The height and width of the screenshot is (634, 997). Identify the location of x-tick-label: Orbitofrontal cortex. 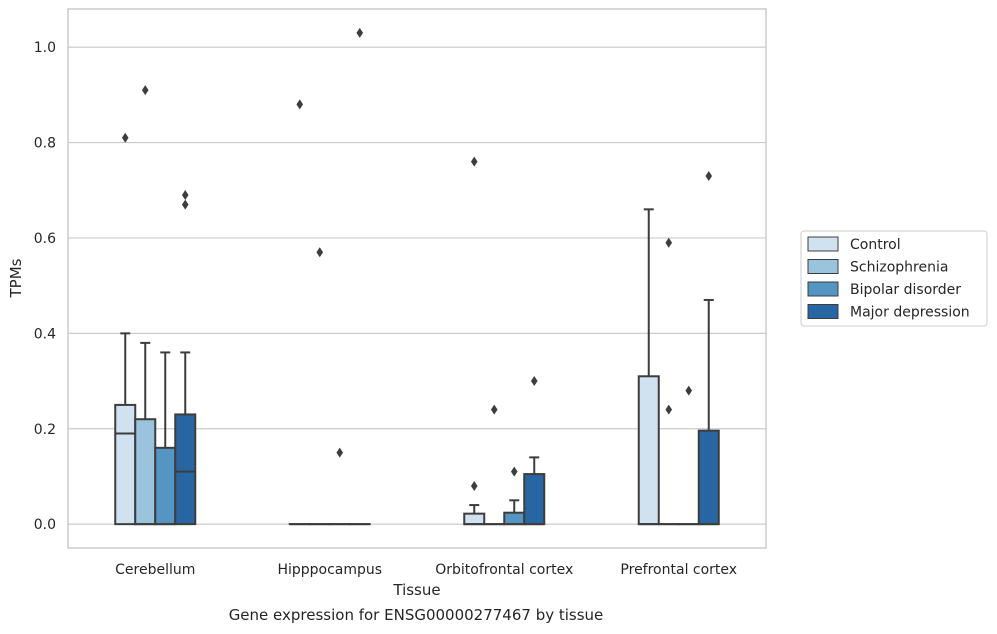
(504, 570).